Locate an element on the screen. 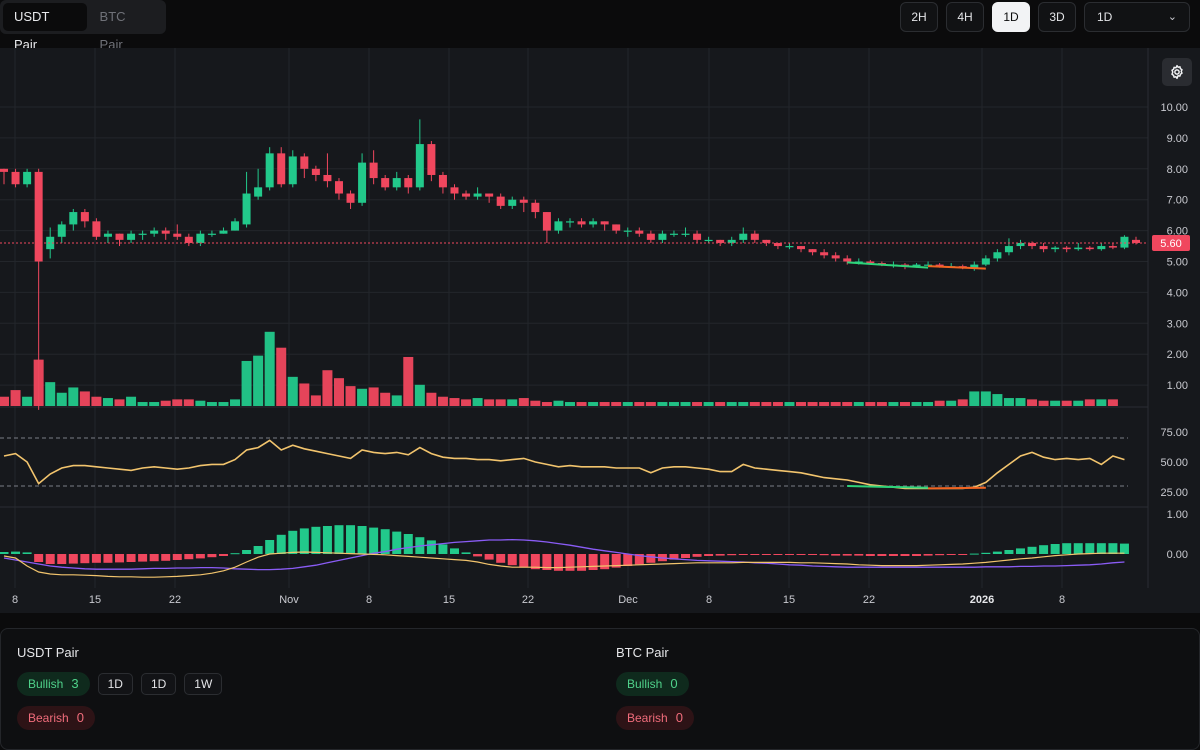  timeframe-3d-button: 3D is located at coordinates (1057, 17).